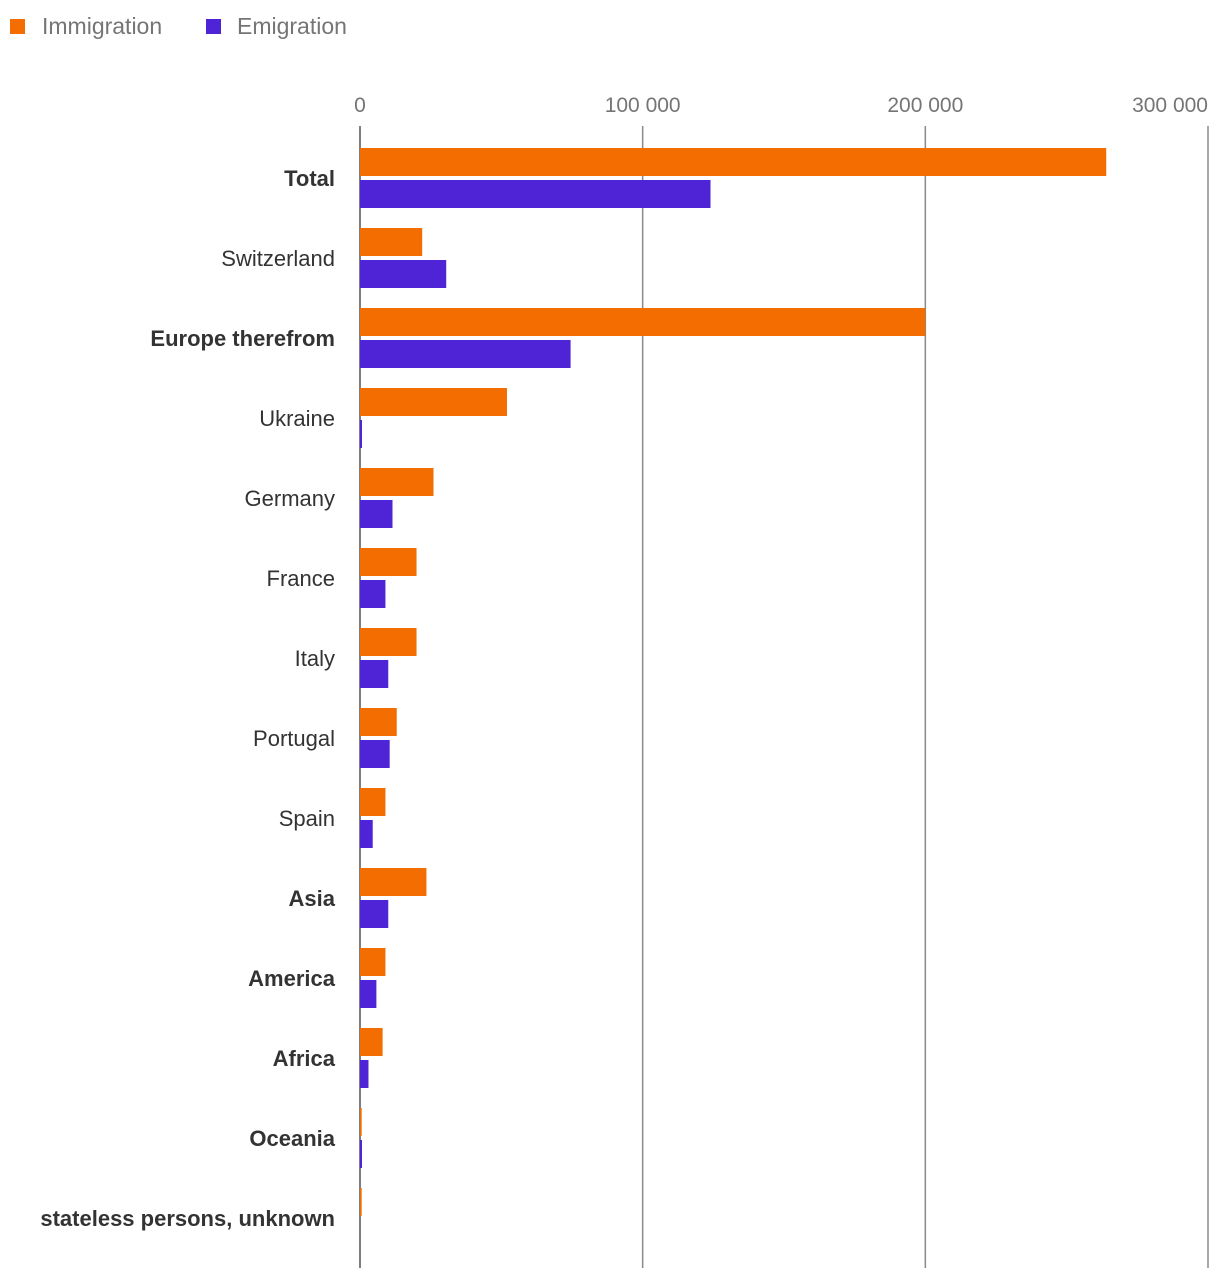 The height and width of the screenshot is (1280, 1220). What do you see at coordinates (307, 818) in the screenshot?
I see `category-label-8: Spain` at bounding box center [307, 818].